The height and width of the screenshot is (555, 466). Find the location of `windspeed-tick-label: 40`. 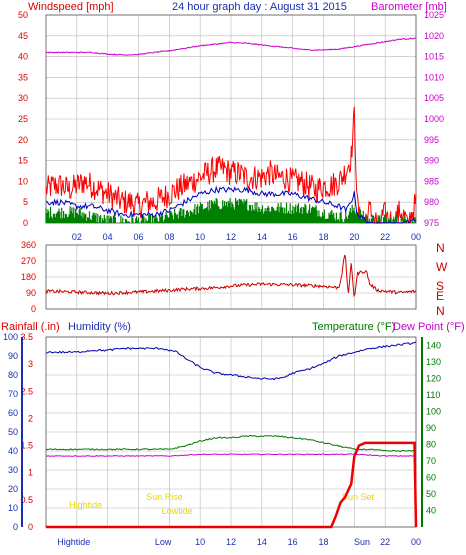

windspeed-tick-label: 40 is located at coordinates (23, 57).